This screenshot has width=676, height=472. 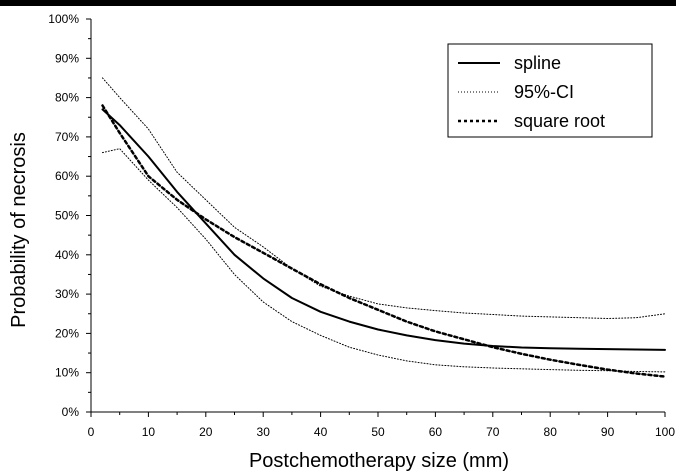 I want to click on x-tick-label: 70, so click(x=493, y=432).